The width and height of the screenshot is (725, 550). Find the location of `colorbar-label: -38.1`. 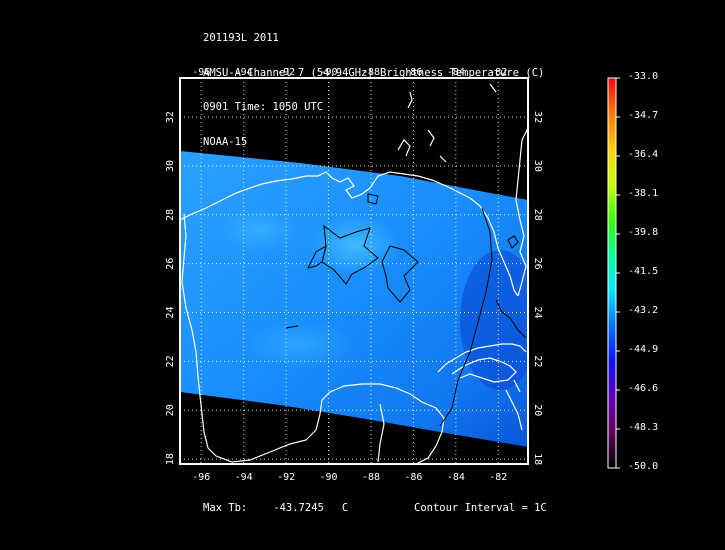

colorbar-label: -38.1 is located at coordinates (643, 193).